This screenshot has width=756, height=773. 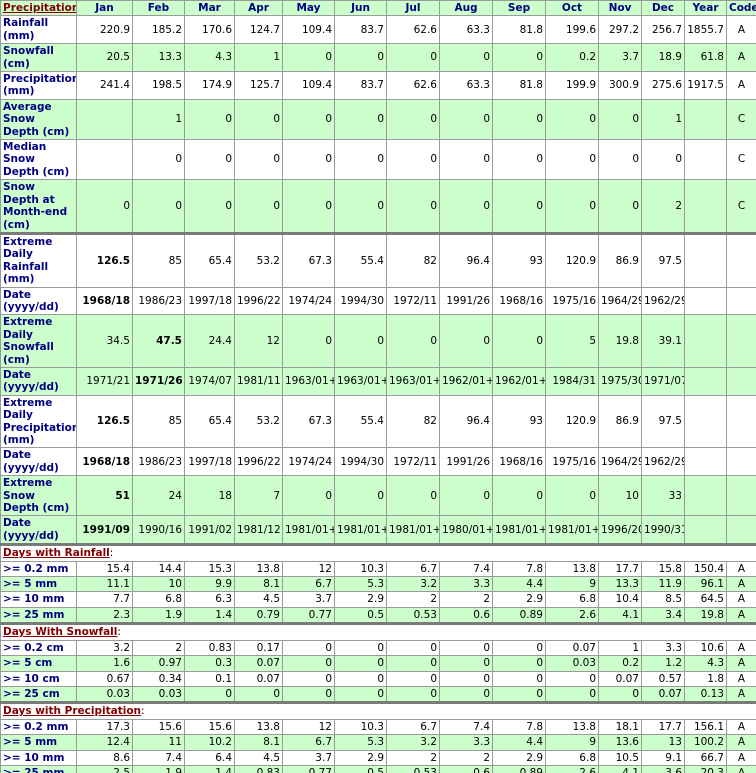 What do you see at coordinates (620, 496) in the screenshot?
I see `cell: 10` at bounding box center [620, 496].